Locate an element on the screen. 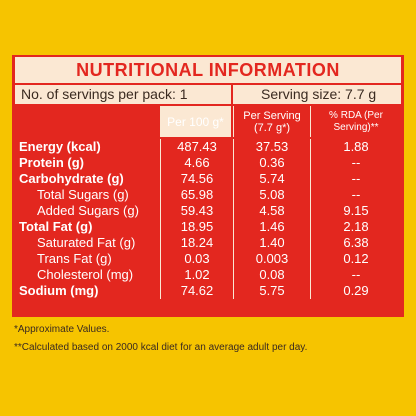 Image resolution: width=416 pixels, height=416 pixels. nutrient-label: Trans Fat (g) is located at coordinates (74, 258).